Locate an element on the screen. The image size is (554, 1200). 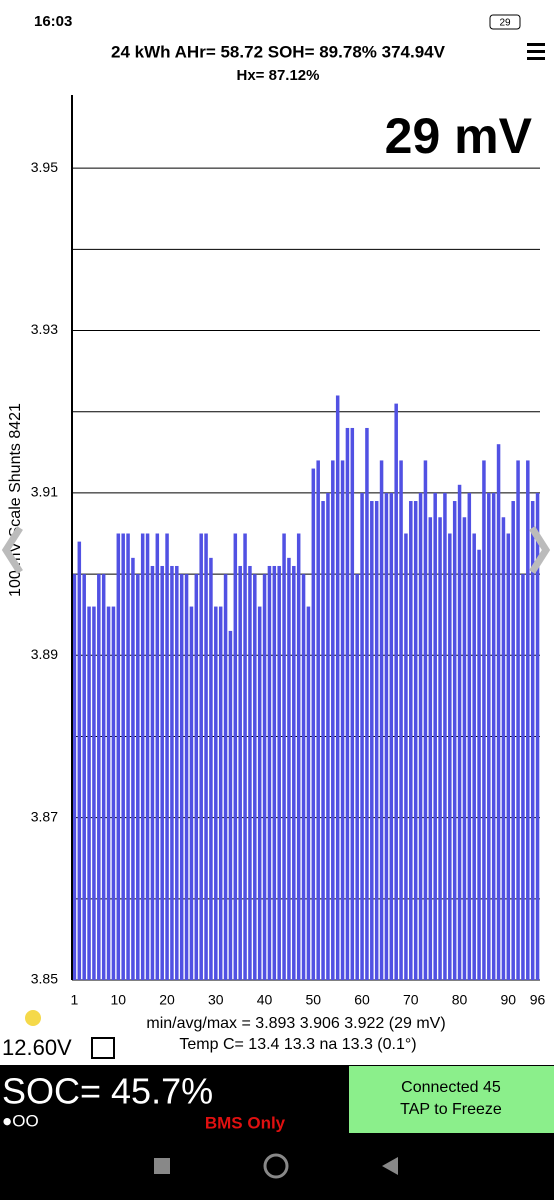
x-tick-label: 30 is located at coordinates (216, 1000).